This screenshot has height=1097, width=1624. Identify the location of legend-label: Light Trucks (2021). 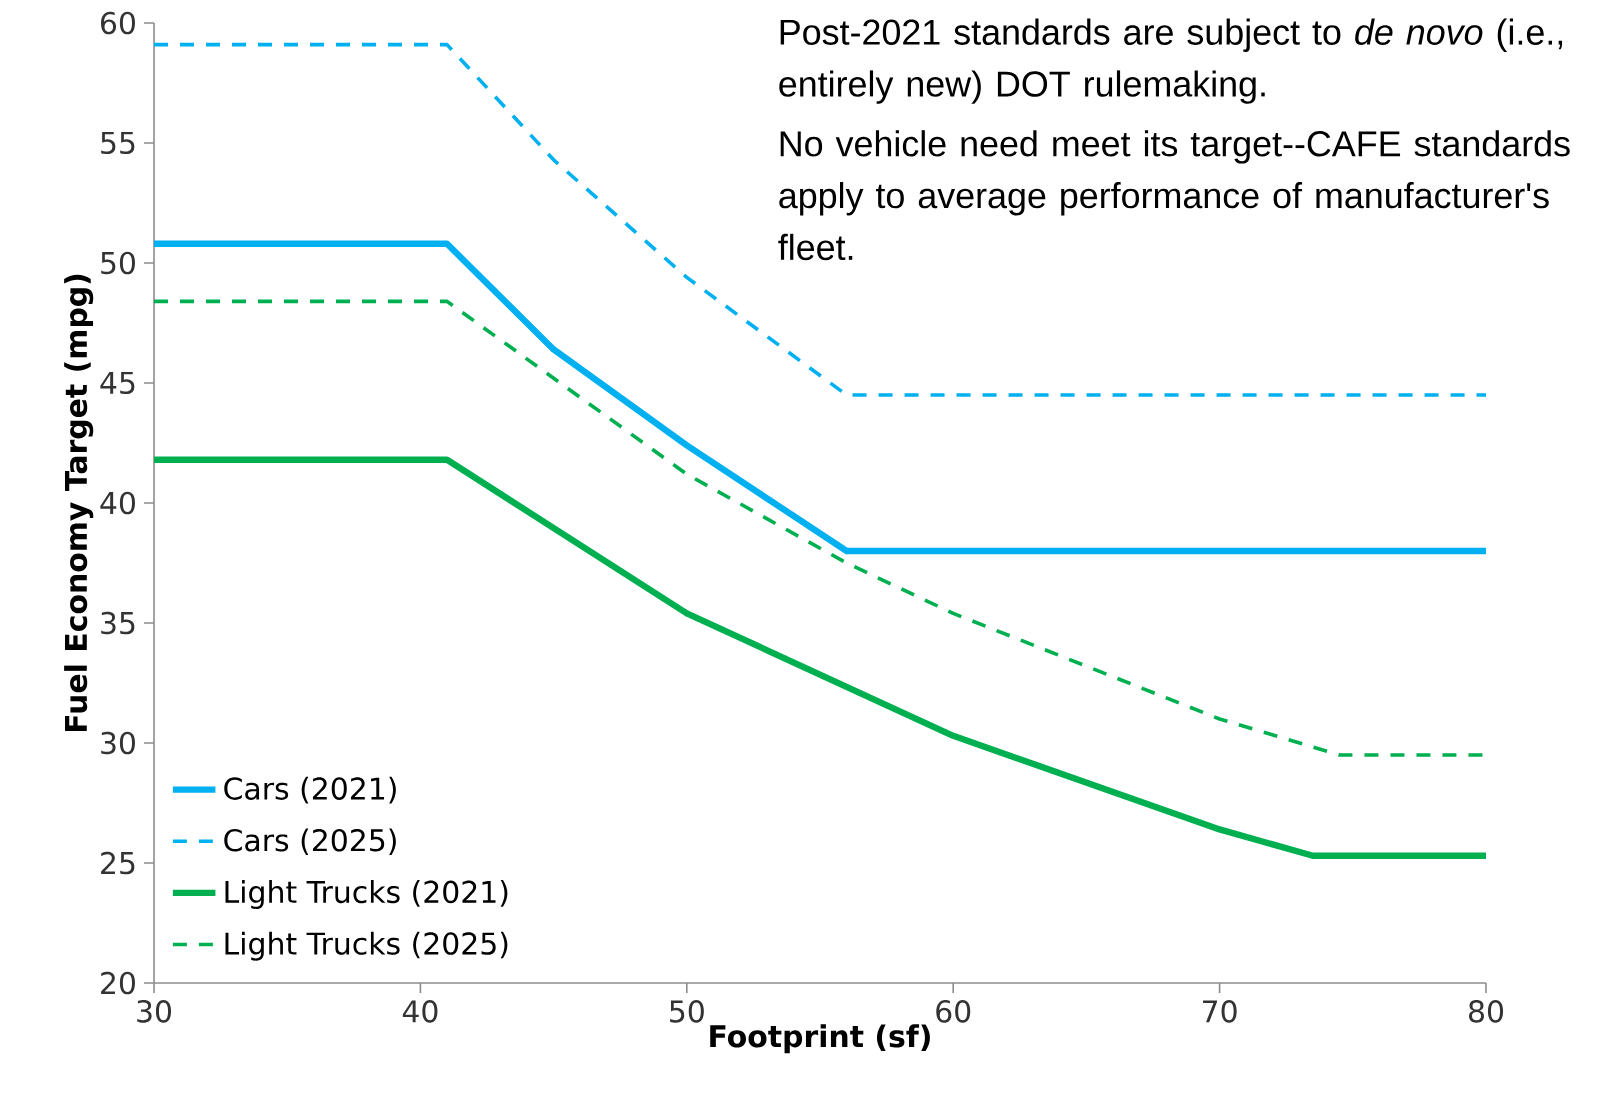
(366, 894).